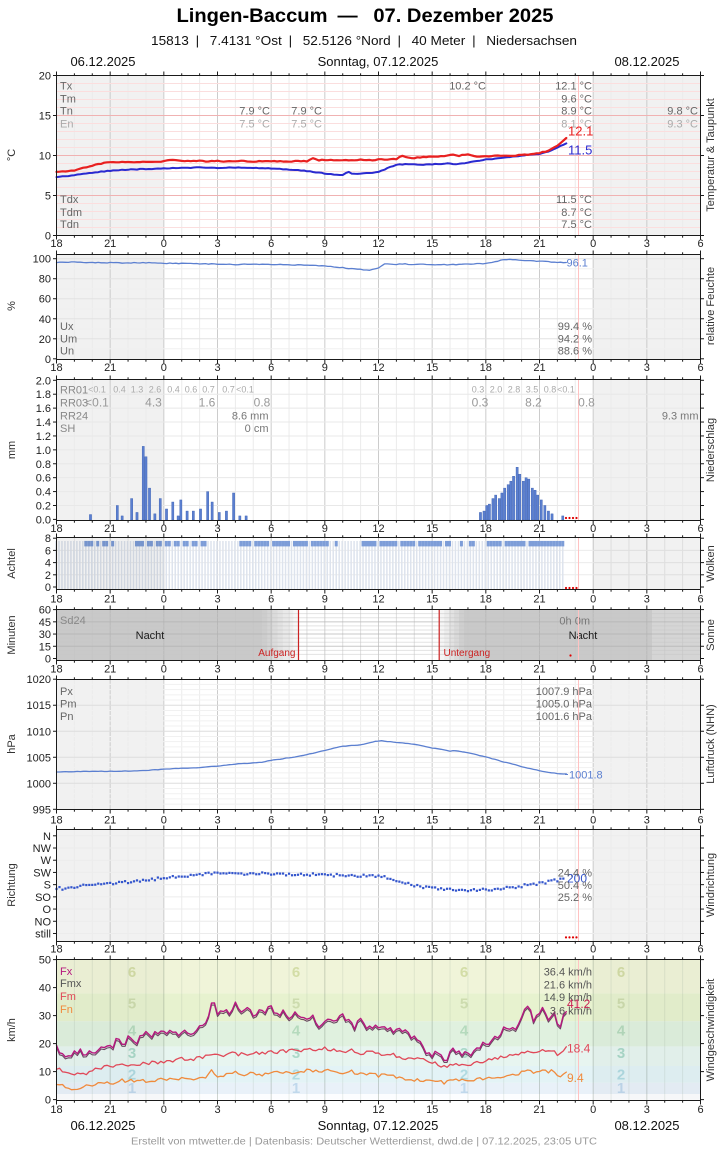 Image resolution: width=728 pixels, height=1150 pixels. What do you see at coordinates (12, 743) in the screenshot?
I see `svg-text: hPa` at bounding box center [12, 743].